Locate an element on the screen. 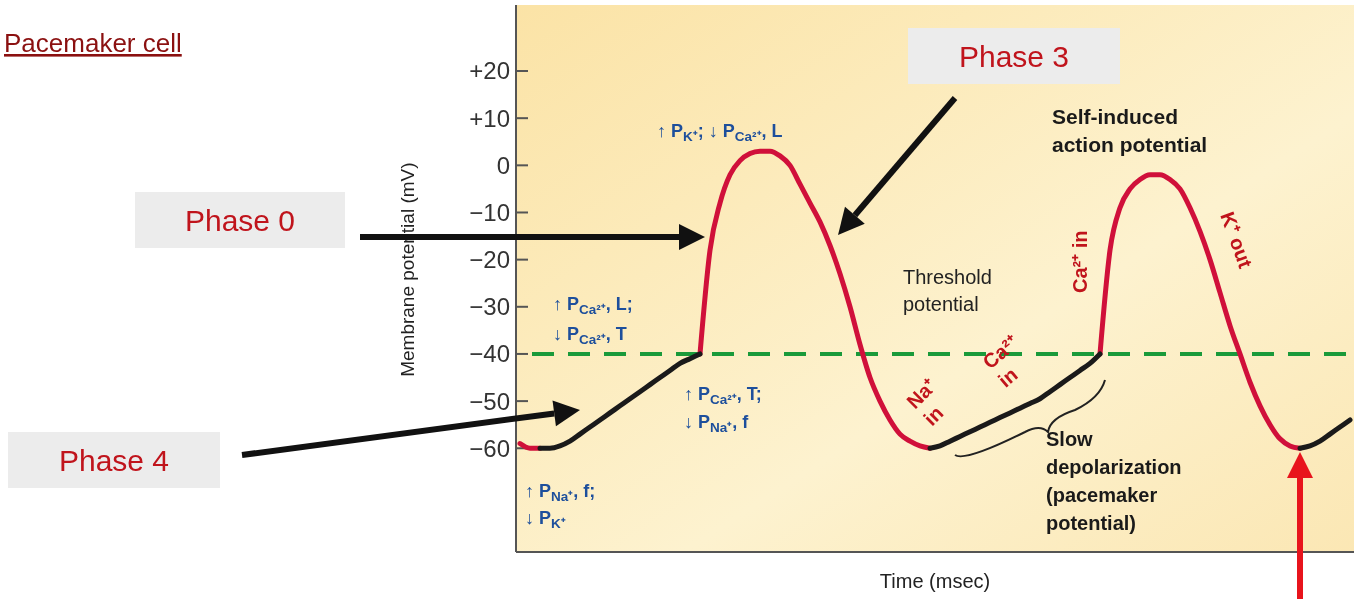 This screenshot has height=599, width=1354. y-tick-label: −40 is located at coordinates (489, 354).